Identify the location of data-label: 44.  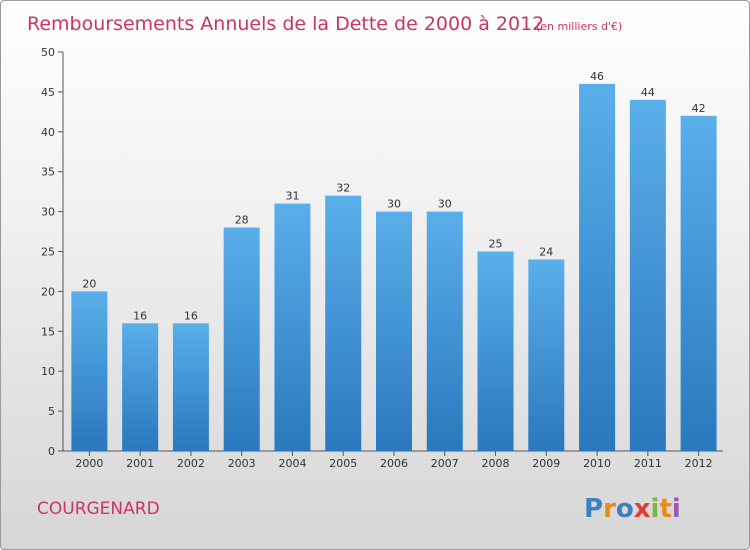
(648, 92).